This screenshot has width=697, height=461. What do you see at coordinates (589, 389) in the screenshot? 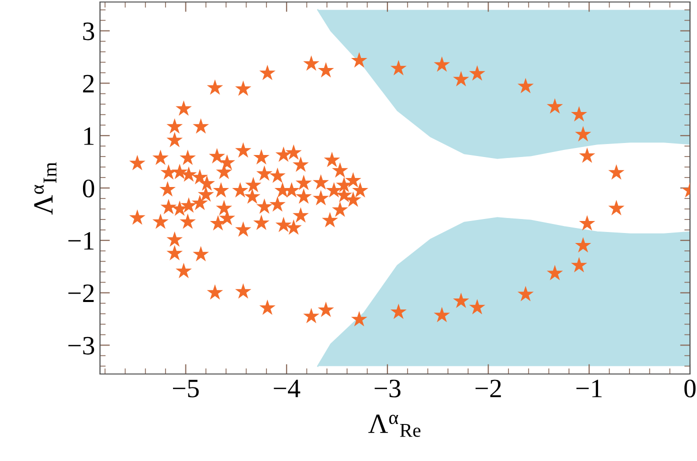
I see `x-tick-label: −1` at bounding box center [589, 389].